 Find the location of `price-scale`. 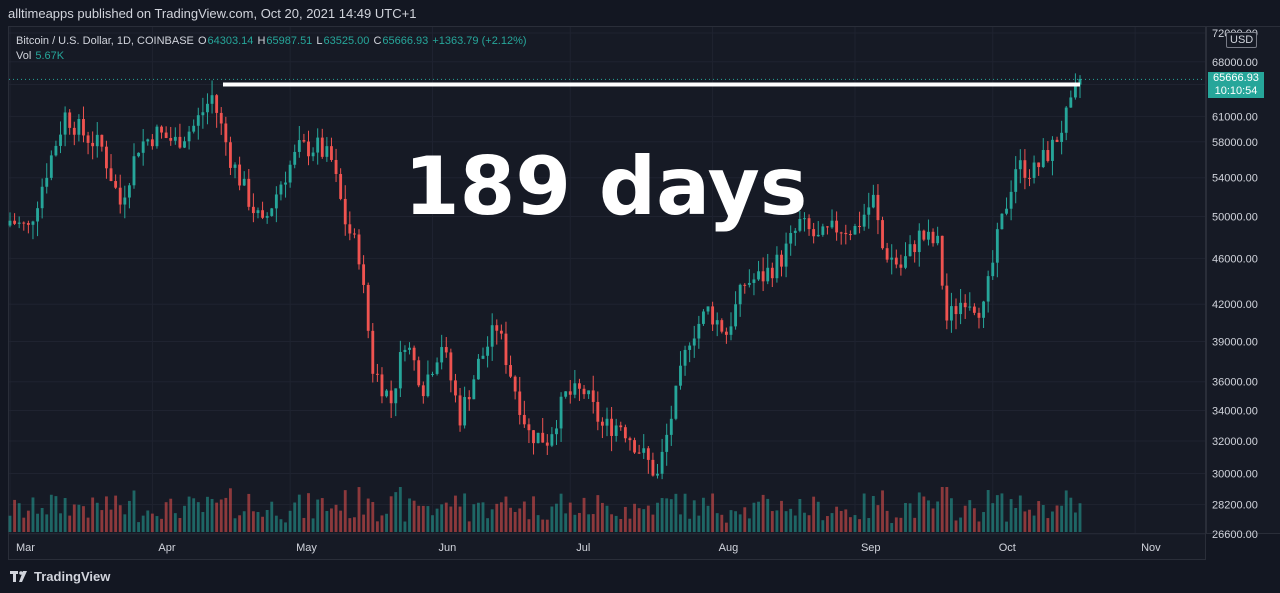

price-scale is located at coordinates (1243, 280).